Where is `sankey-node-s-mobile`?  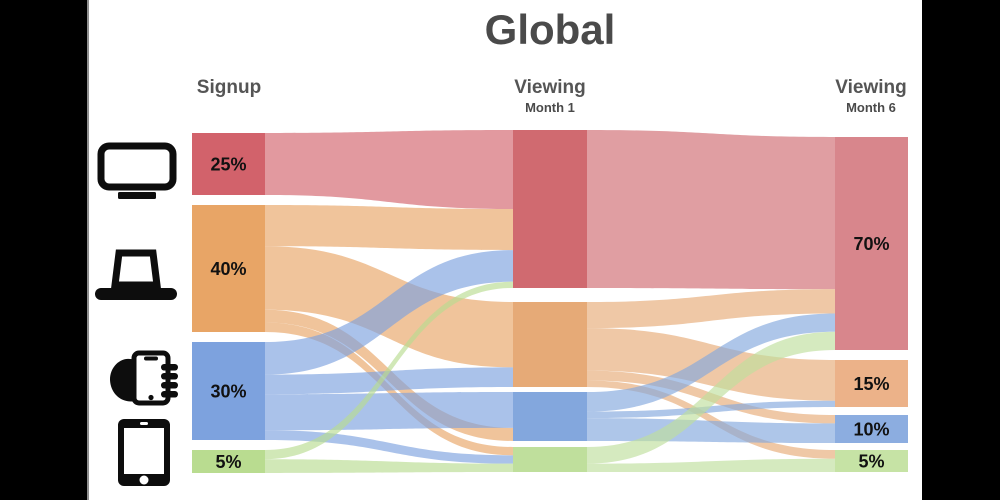 sankey-node-s-mobile is located at coordinates (228, 391).